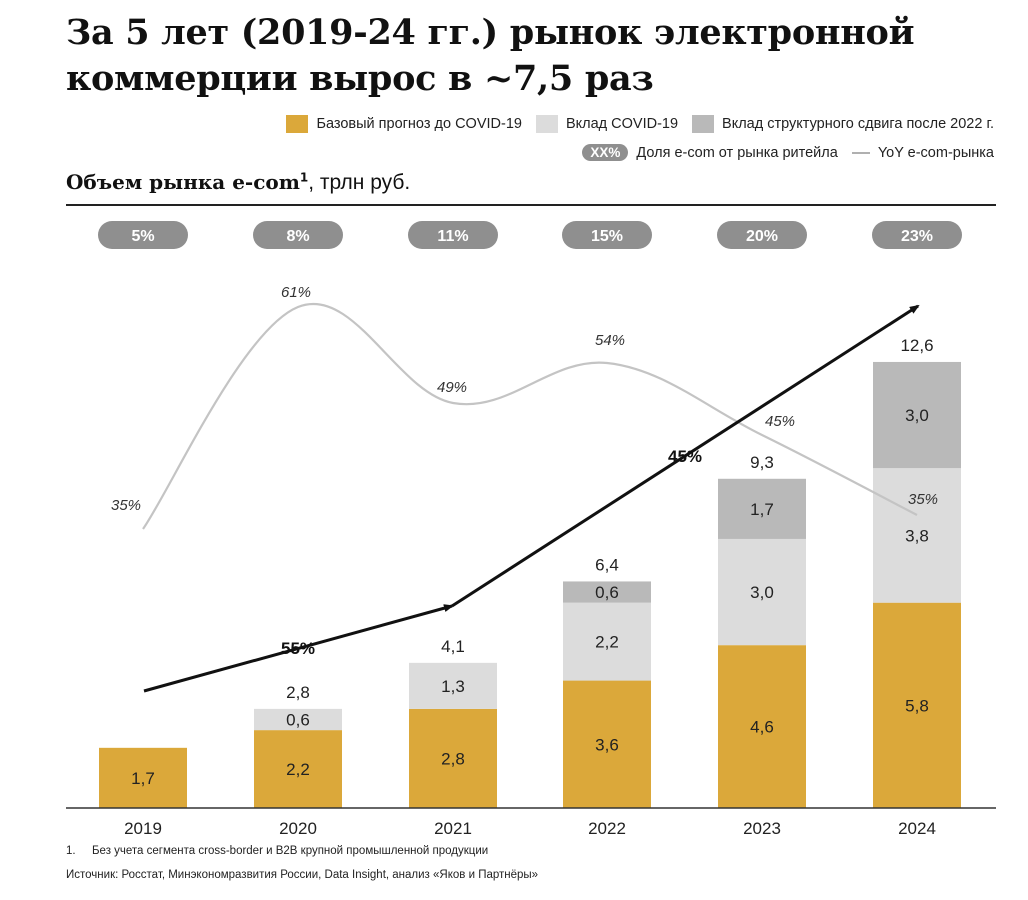 The width and height of the screenshot is (1028, 900). What do you see at coordinates (183, 182) in the screenshot?
I see `subtitle-main: Объем рынка e-com` at bounding box center [183, 182].